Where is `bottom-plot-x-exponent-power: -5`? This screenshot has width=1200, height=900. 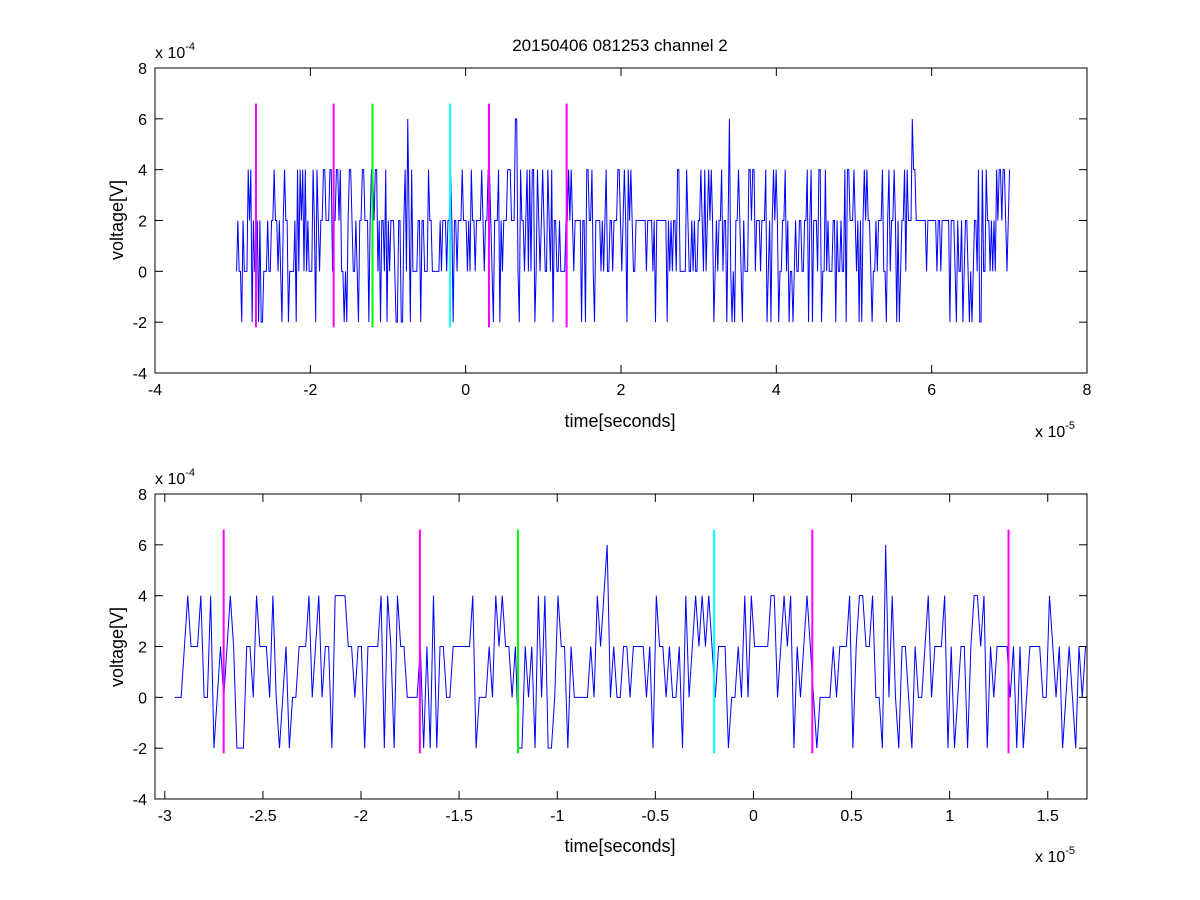 bottom-plot-x-exponent-power: -5 is located at coordinates (1070, 851).